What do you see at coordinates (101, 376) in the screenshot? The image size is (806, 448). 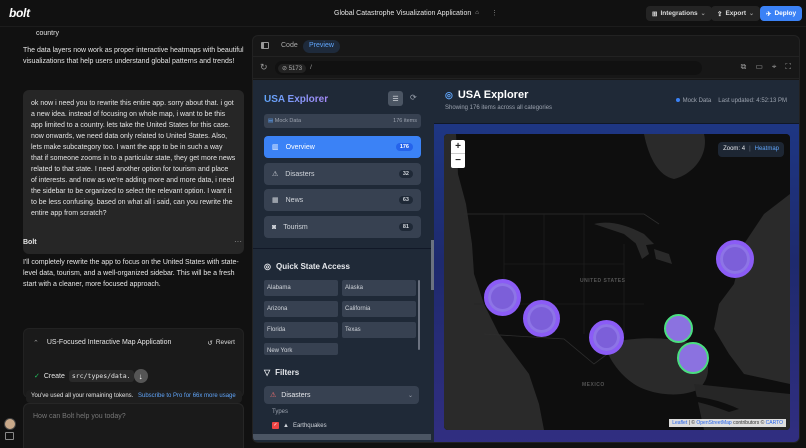 I see `file-path: src/types/data.` at bounding box center [101, 376].